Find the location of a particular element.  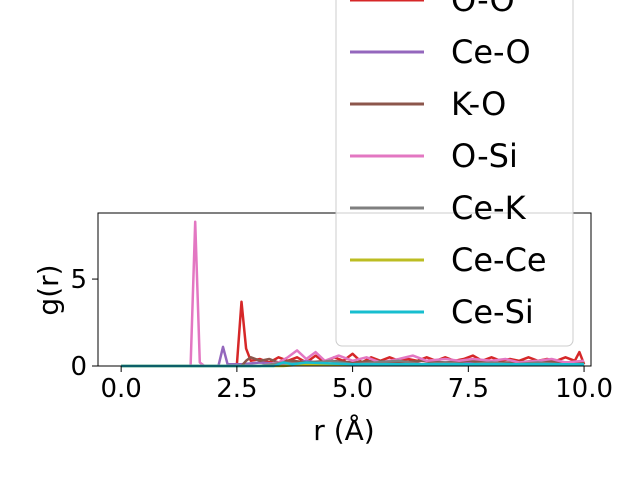

legend-label: Ce-K is located at coordinates (489, 208).